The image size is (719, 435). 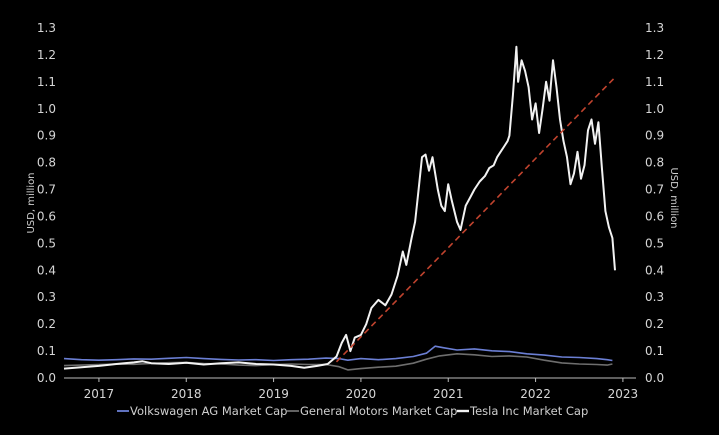 I want to click on y-tick-label-right: 0.0, so click(x=654, y=378).